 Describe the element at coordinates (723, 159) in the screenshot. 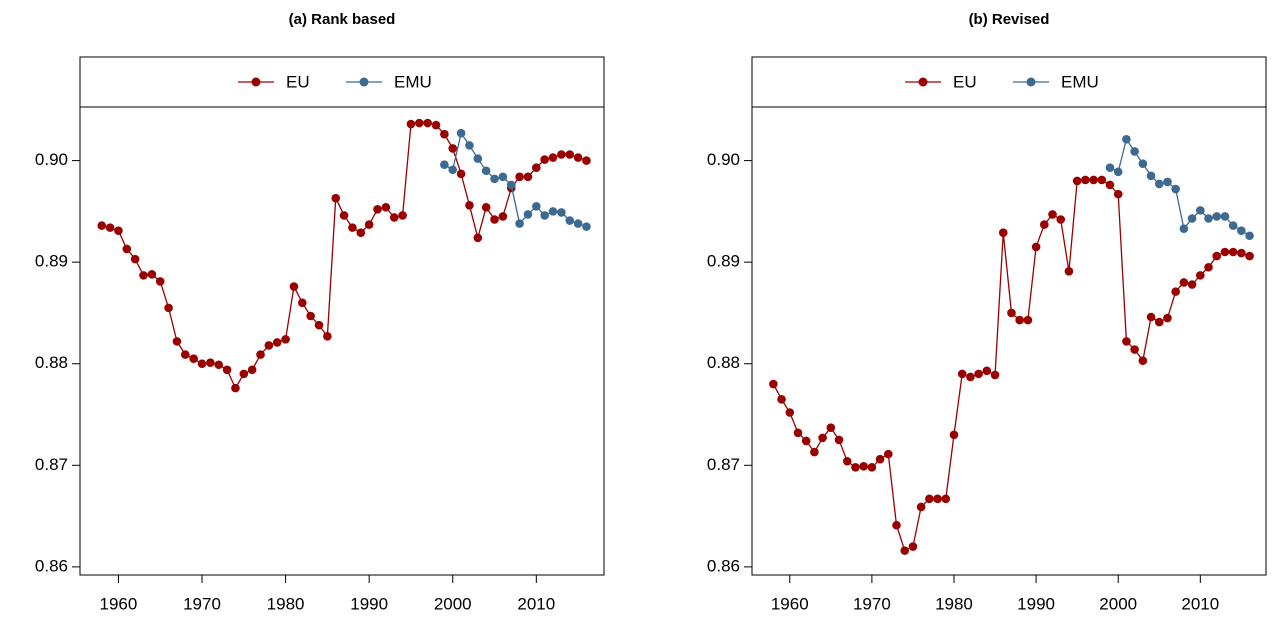

I see `y-tick-label: 0.90` at that location.